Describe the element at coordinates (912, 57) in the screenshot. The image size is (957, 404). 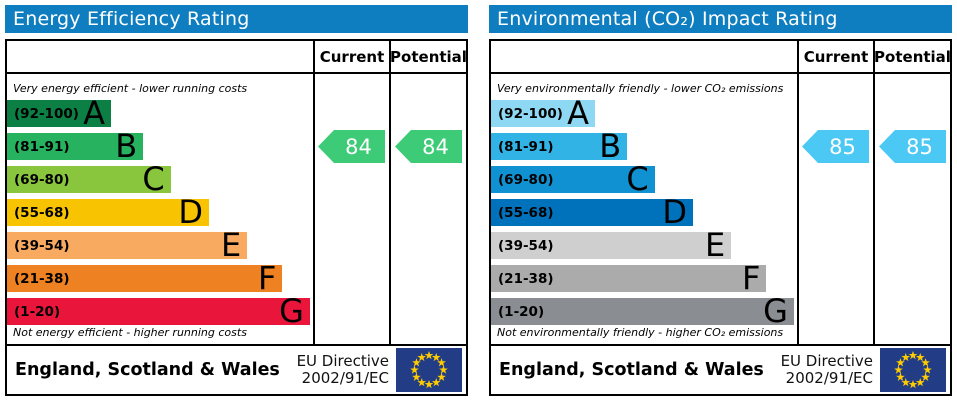
I see `environmental-column-header-potential: Potential` at that location.